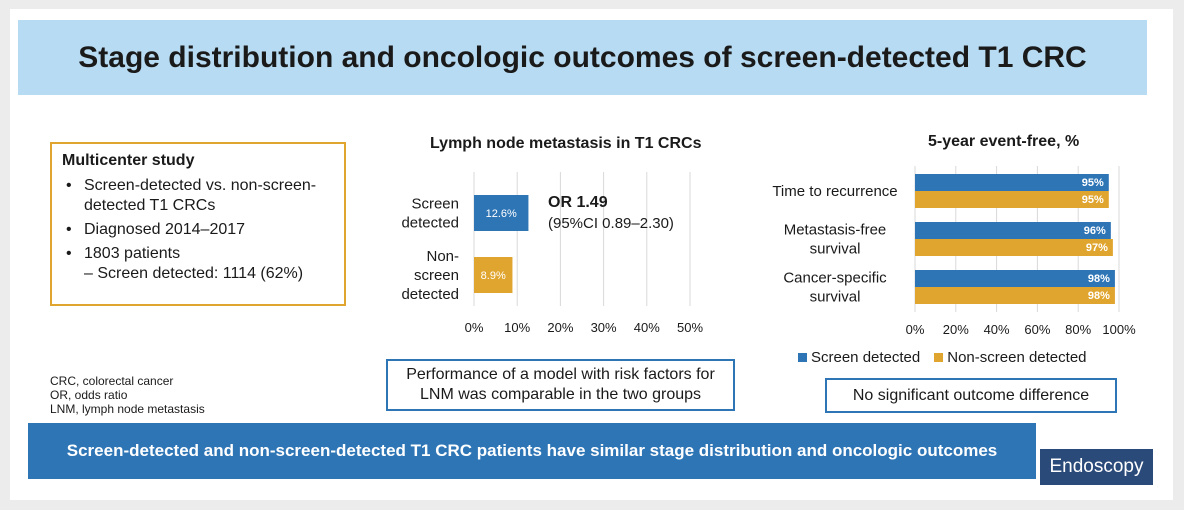 The image size is (1184, 510). Describe the element at coordinates (939, 357) in the screenshot. I see `legend-swatch-non-screen` at that location.